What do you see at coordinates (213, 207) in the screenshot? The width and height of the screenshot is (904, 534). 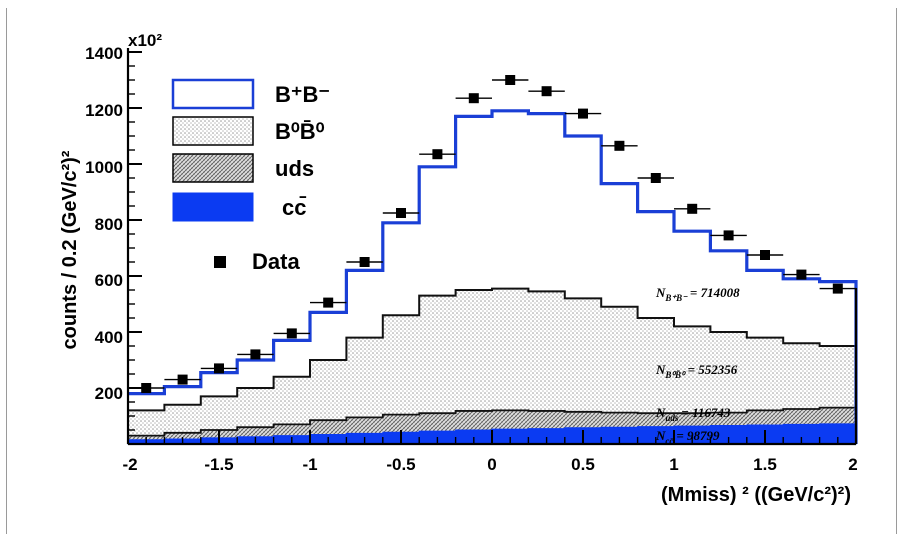 I see `legend-swatch-ccbar` at bounding box center [213, 207].